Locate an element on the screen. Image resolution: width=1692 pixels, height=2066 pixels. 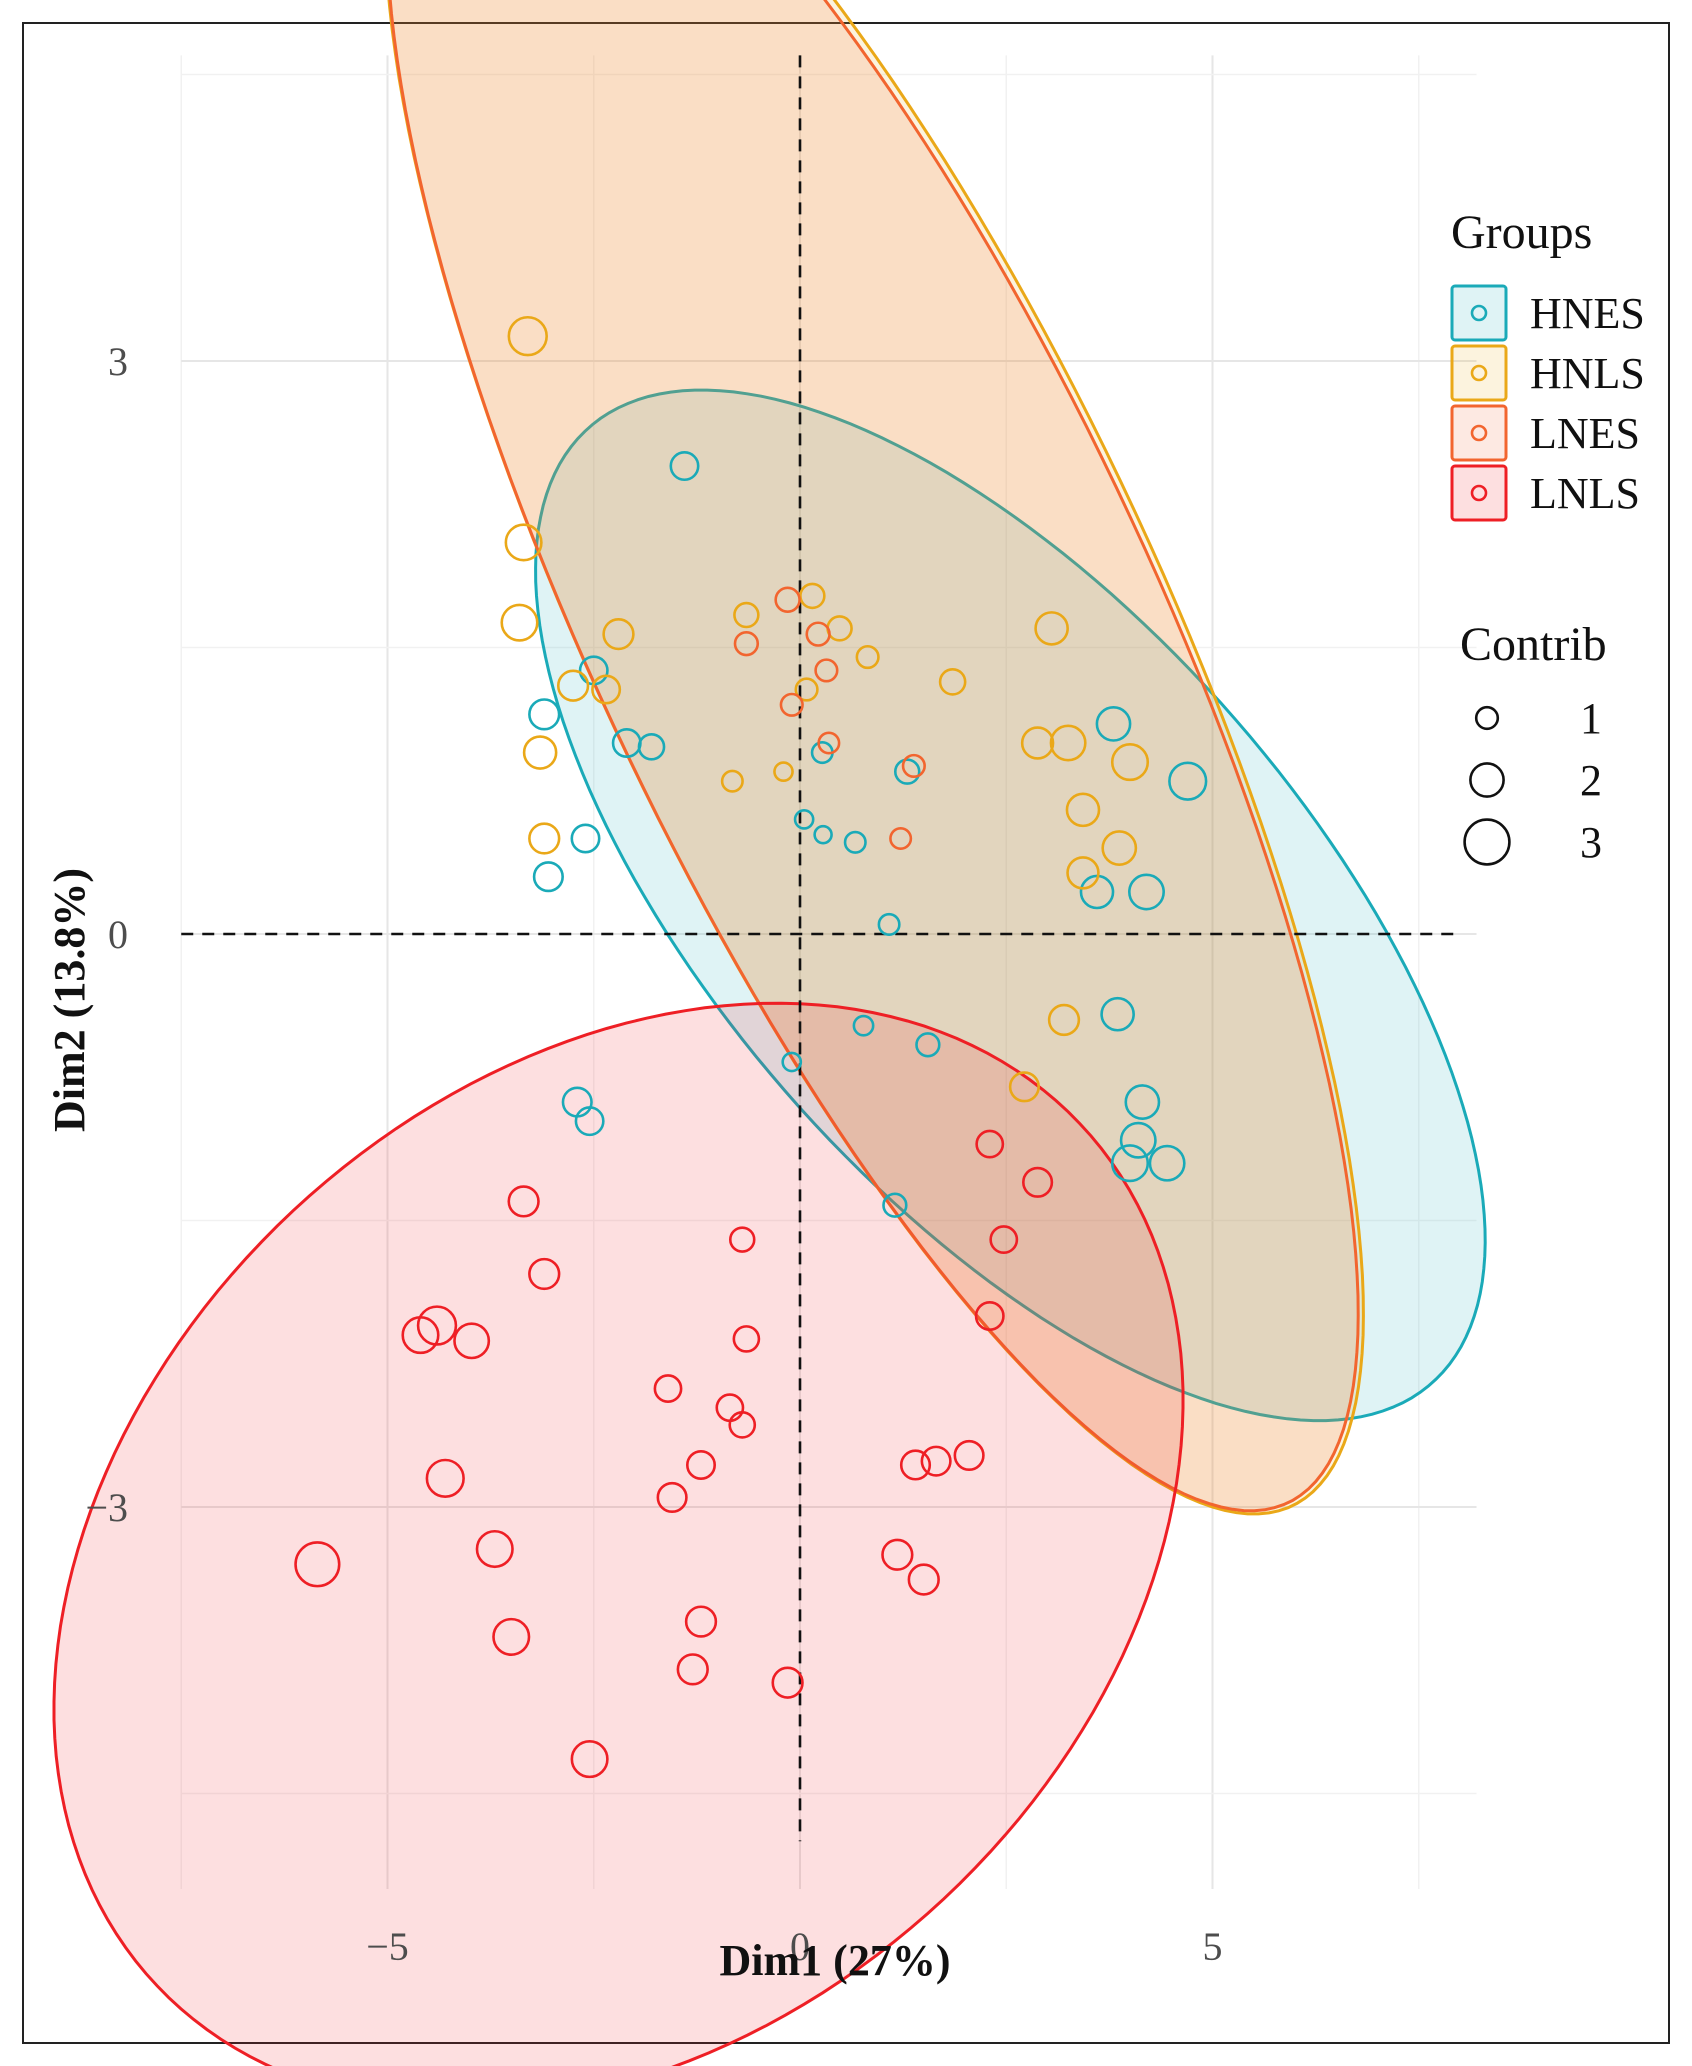
x-axis-title: Dim1 (27%) is located at coordinates (835, 1960).